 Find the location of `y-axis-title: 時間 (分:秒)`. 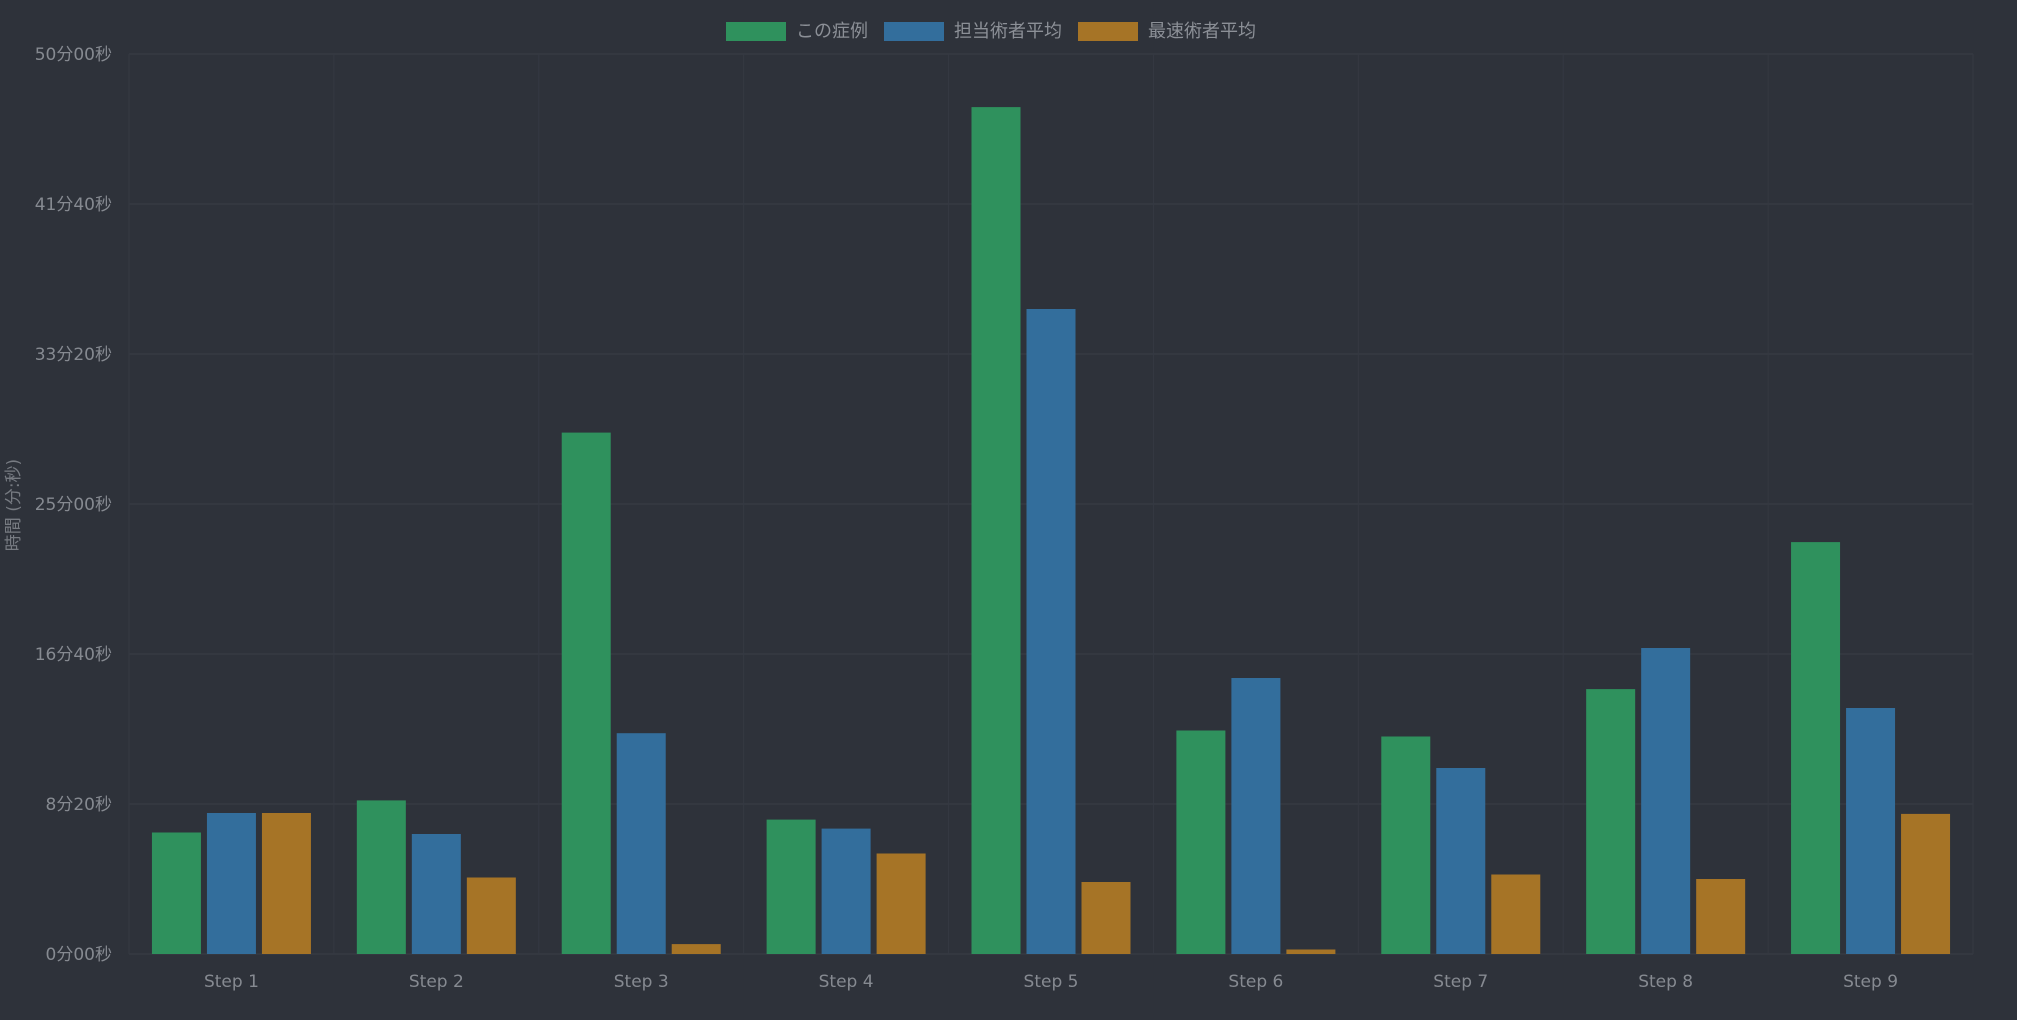

y-axis-title: 時間 (分:秒) is located at coordinates (14, 505).